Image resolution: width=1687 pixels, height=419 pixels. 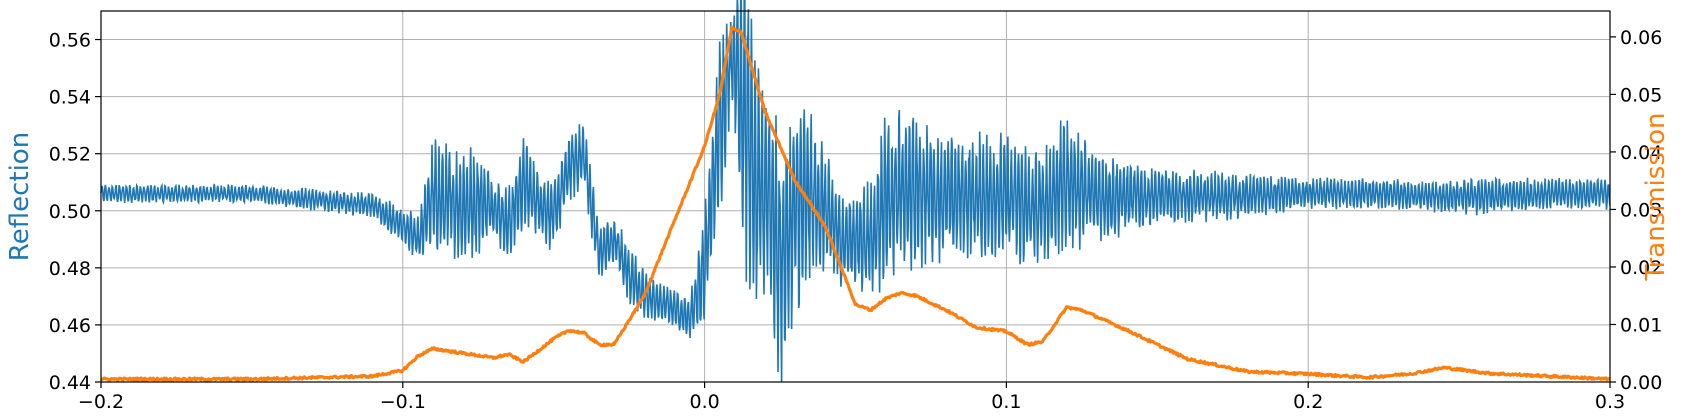 I want to click on right-y-tick-label: 0.04, so click(x=1641, y=153).